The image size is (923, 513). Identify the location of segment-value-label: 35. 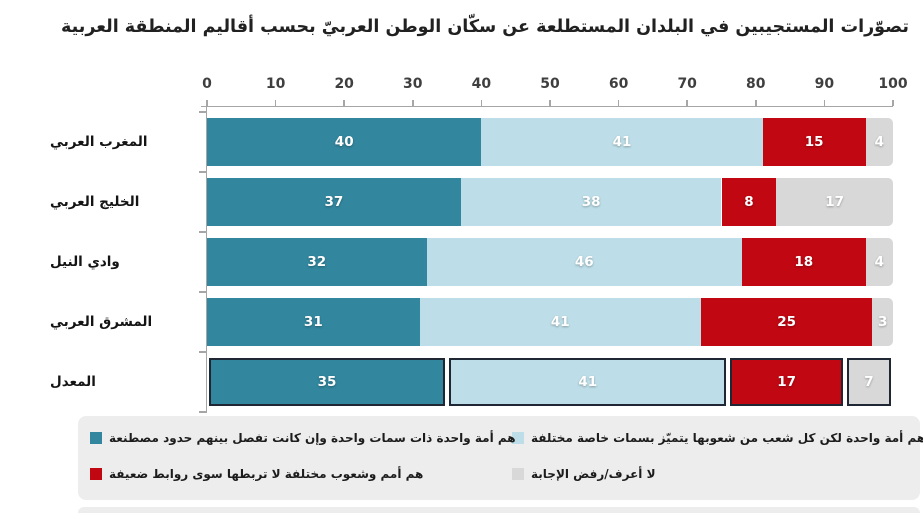
(327, 382).